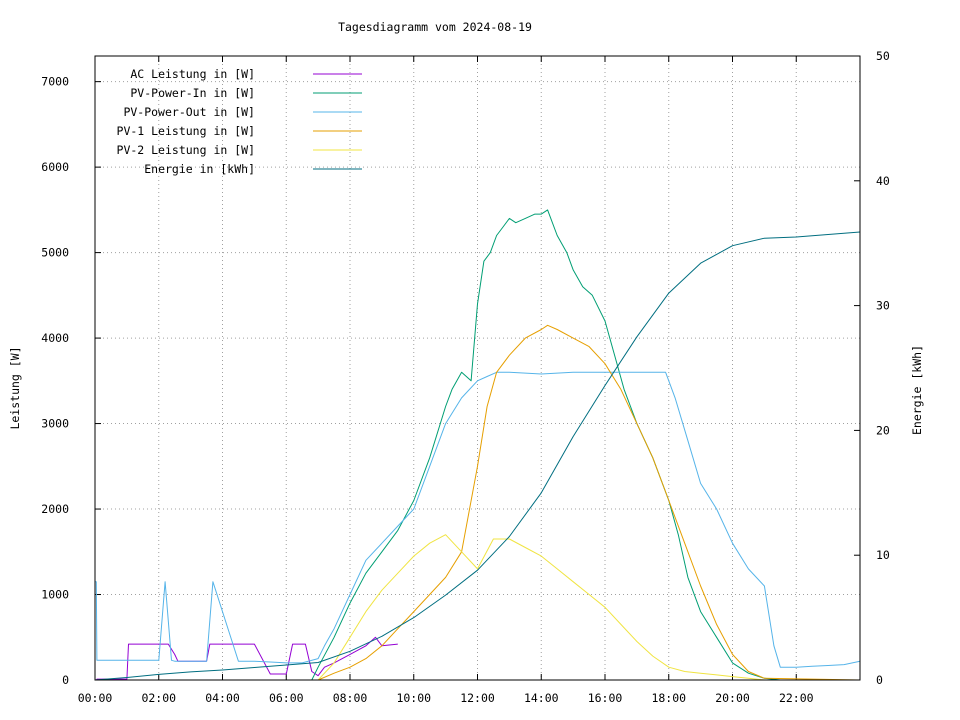 The image size is (960, 720). I want to click on y-tick-label: 6000, so click(55, 167).